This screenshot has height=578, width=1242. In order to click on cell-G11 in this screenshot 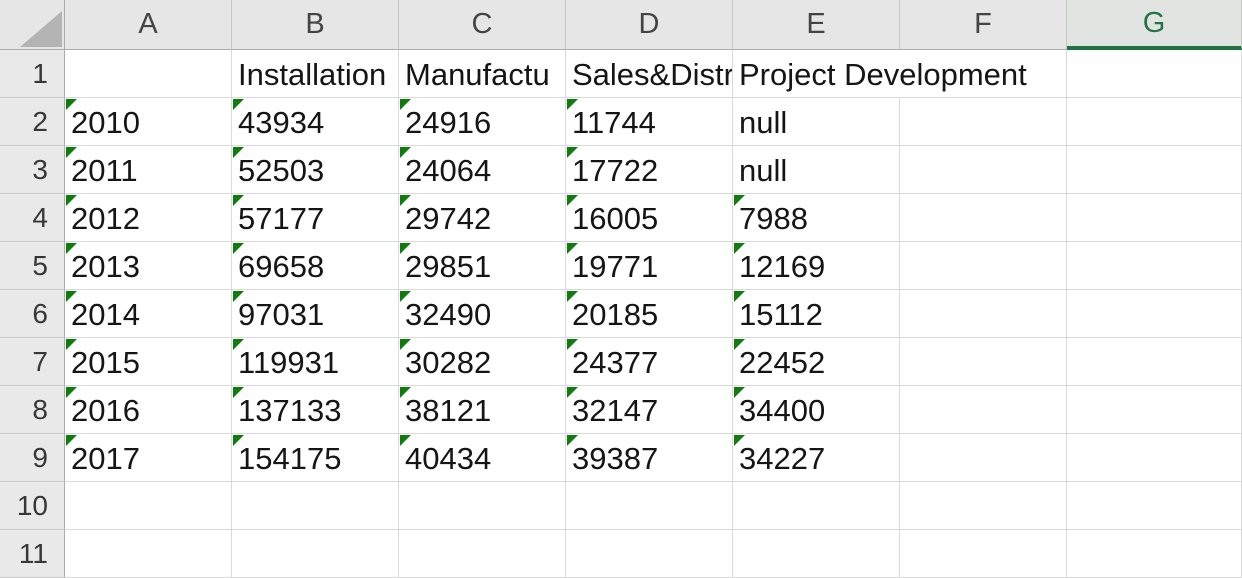, I will do `click(1154, 554)`.